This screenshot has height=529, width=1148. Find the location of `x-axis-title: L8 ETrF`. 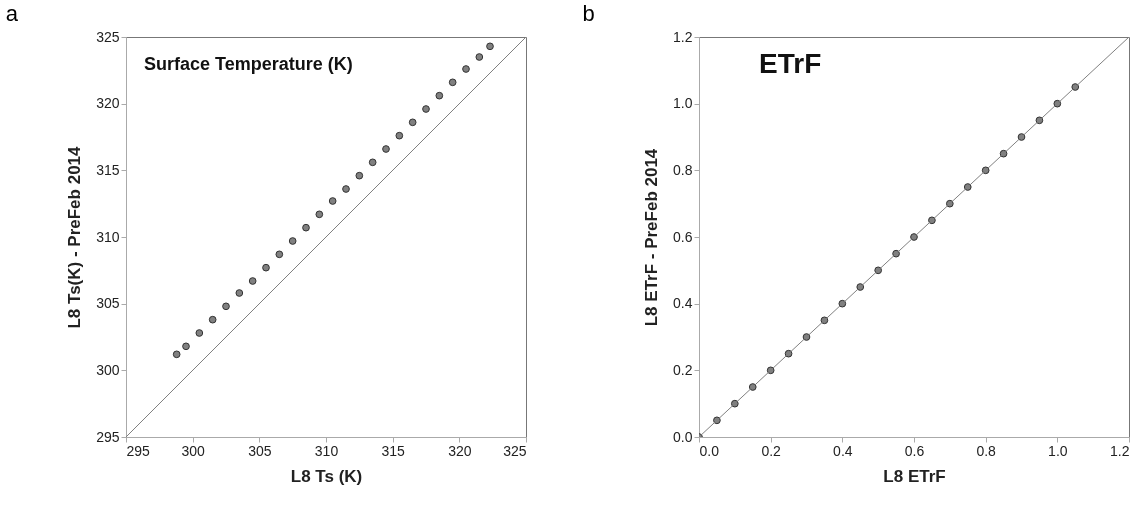

x-axis-title: L8 ETrF is located at coordinates (914, 476).